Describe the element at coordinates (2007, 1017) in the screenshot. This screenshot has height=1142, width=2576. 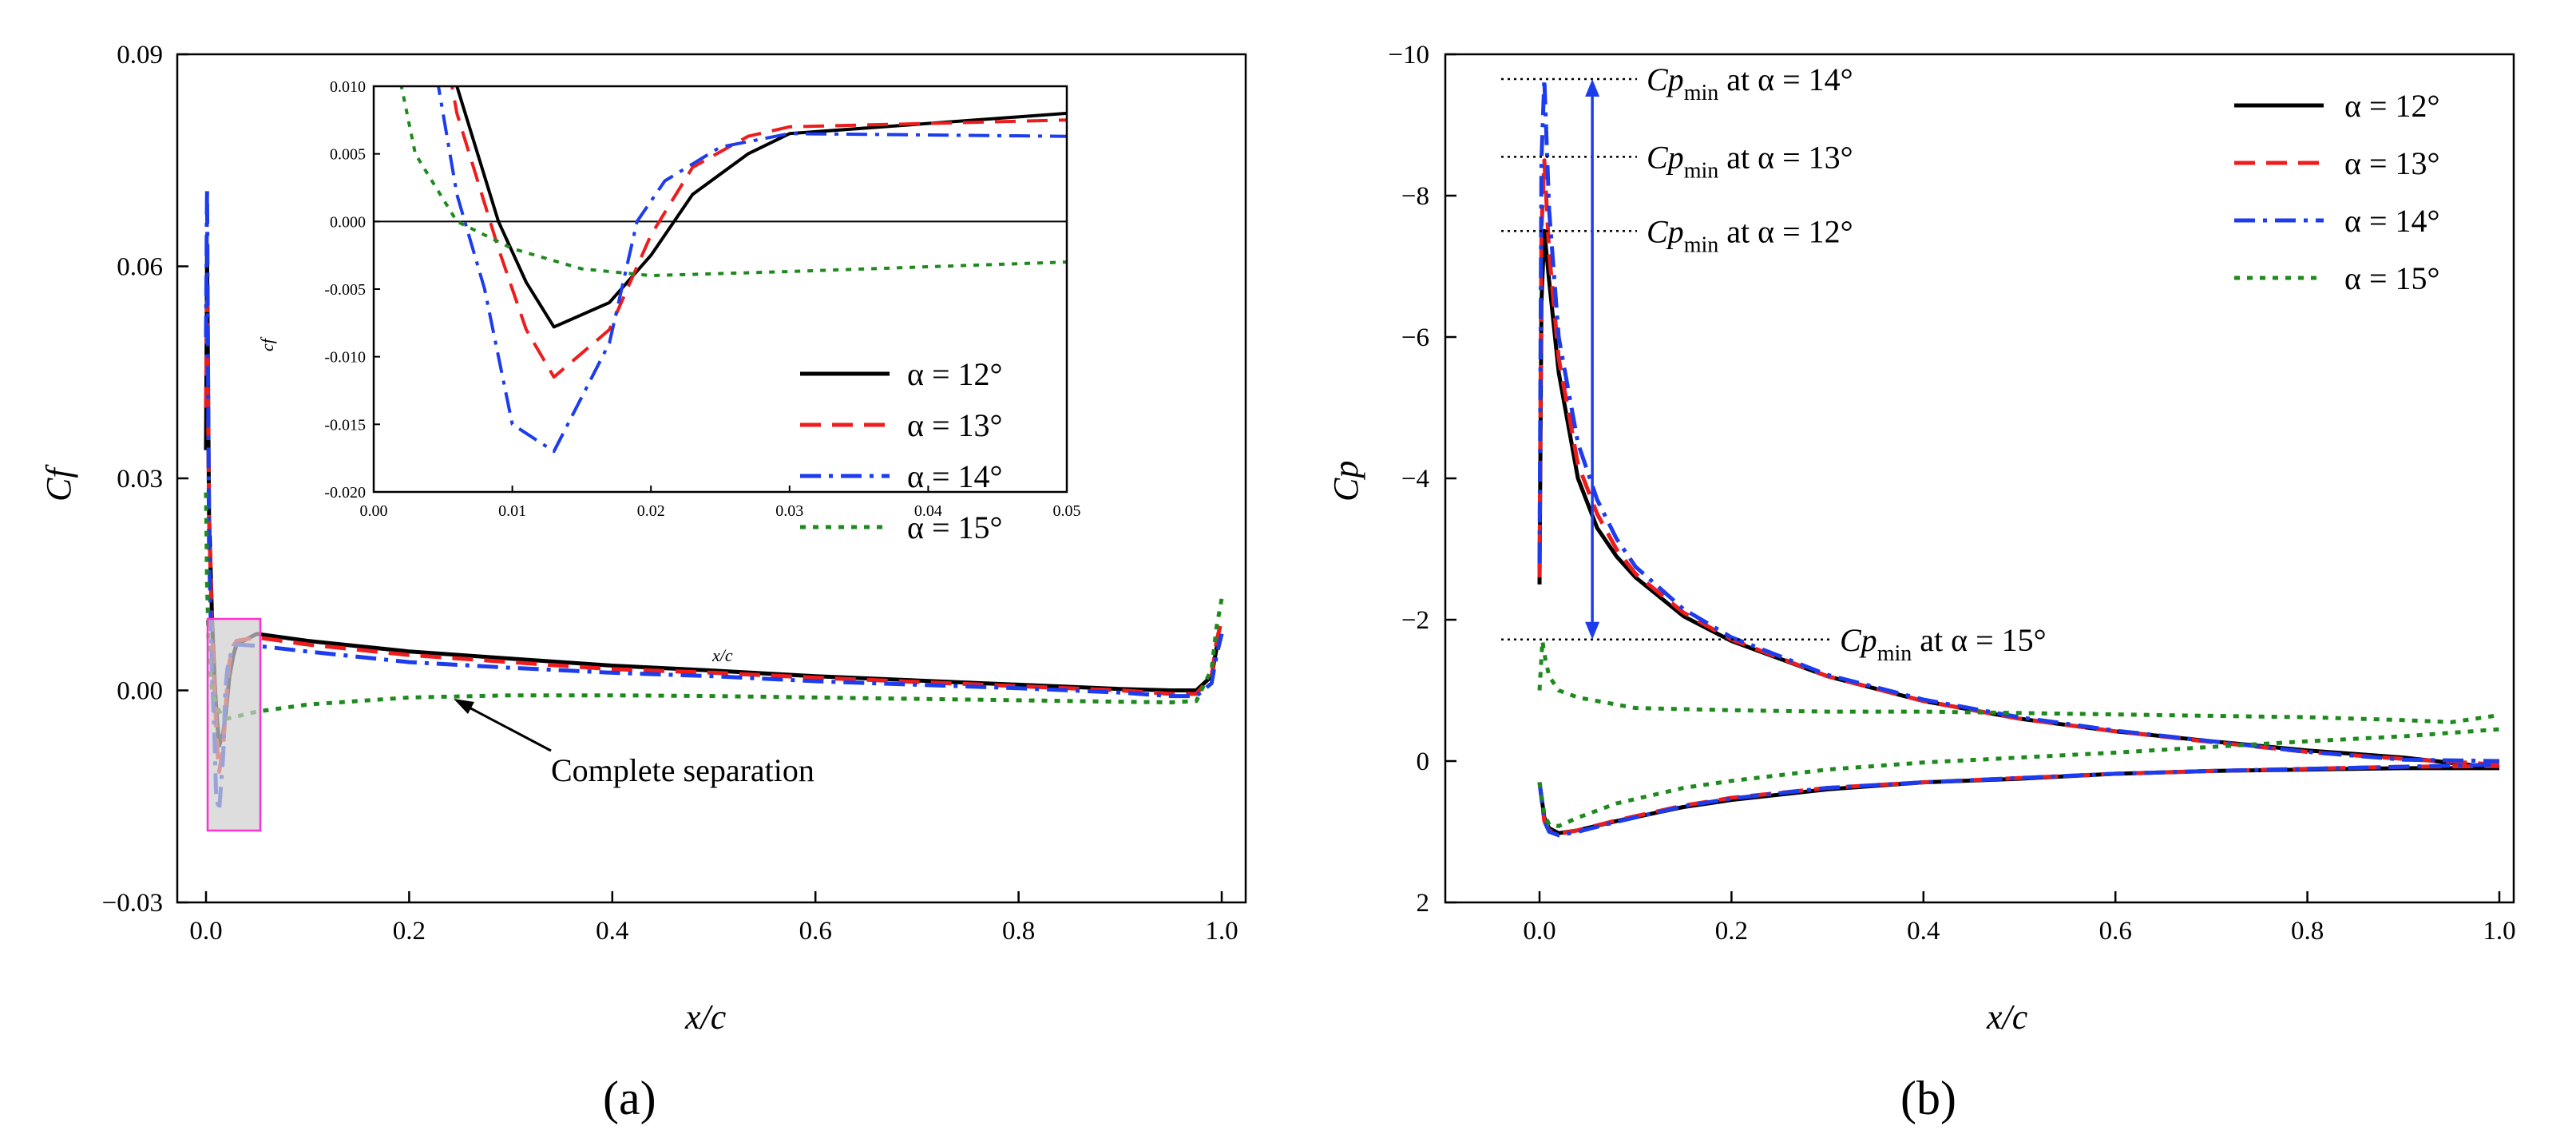
I see `panel-b-x-label: x/c` at that location.